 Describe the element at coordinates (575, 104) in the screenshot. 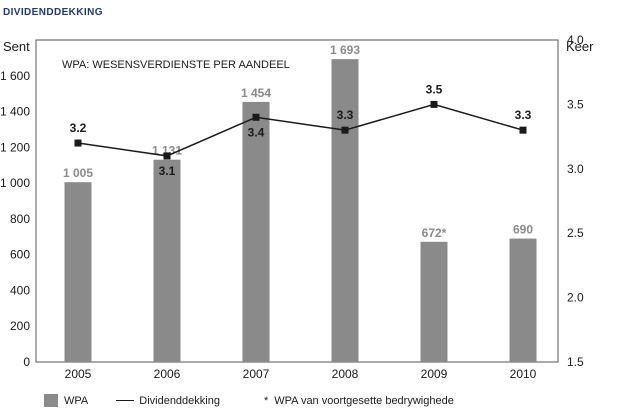

I see `y-right-tick-label: 3.5` at that location.